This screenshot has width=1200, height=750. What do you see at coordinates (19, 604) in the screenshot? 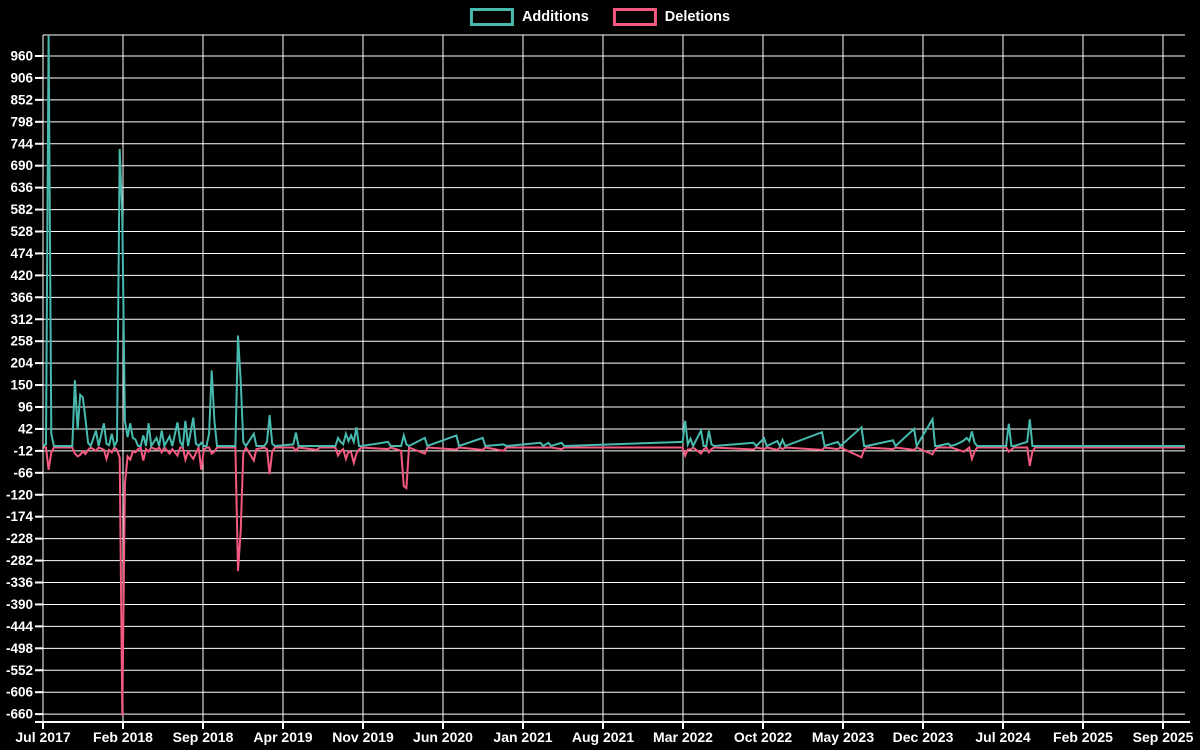
I see `svg-text: -390` at bounding box center [19, 604].